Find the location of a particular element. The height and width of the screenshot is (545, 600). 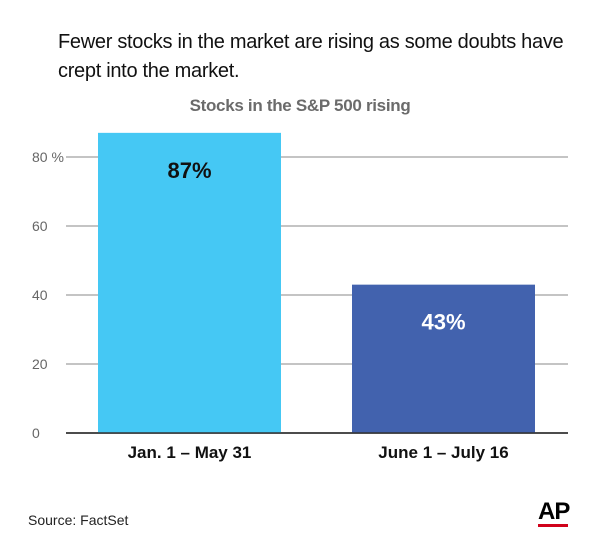

category-label-2: June 1 – July 16 is located at coordinates (443, 452).